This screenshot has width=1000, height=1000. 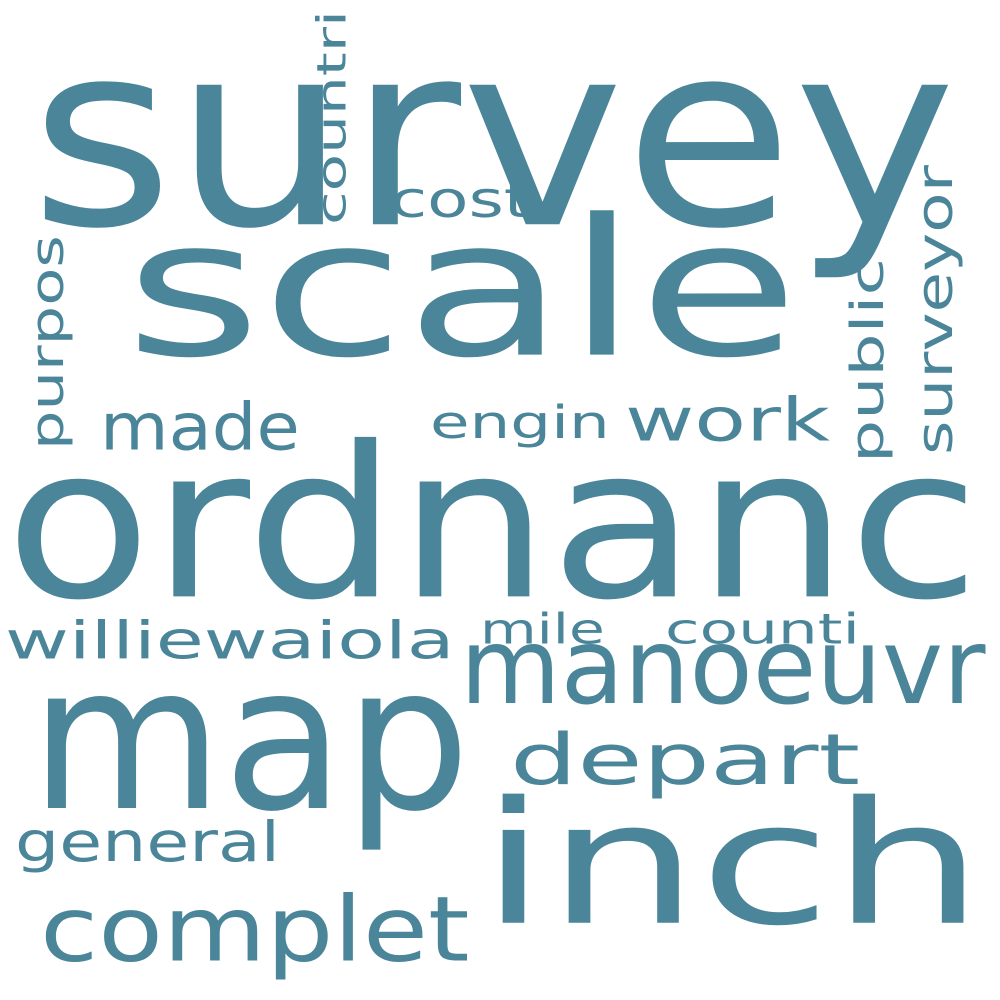 What do you see at coordinates (47, 342) in the screenshot?
I see `word-purpos: purpos` at bounding box center [47, 342].